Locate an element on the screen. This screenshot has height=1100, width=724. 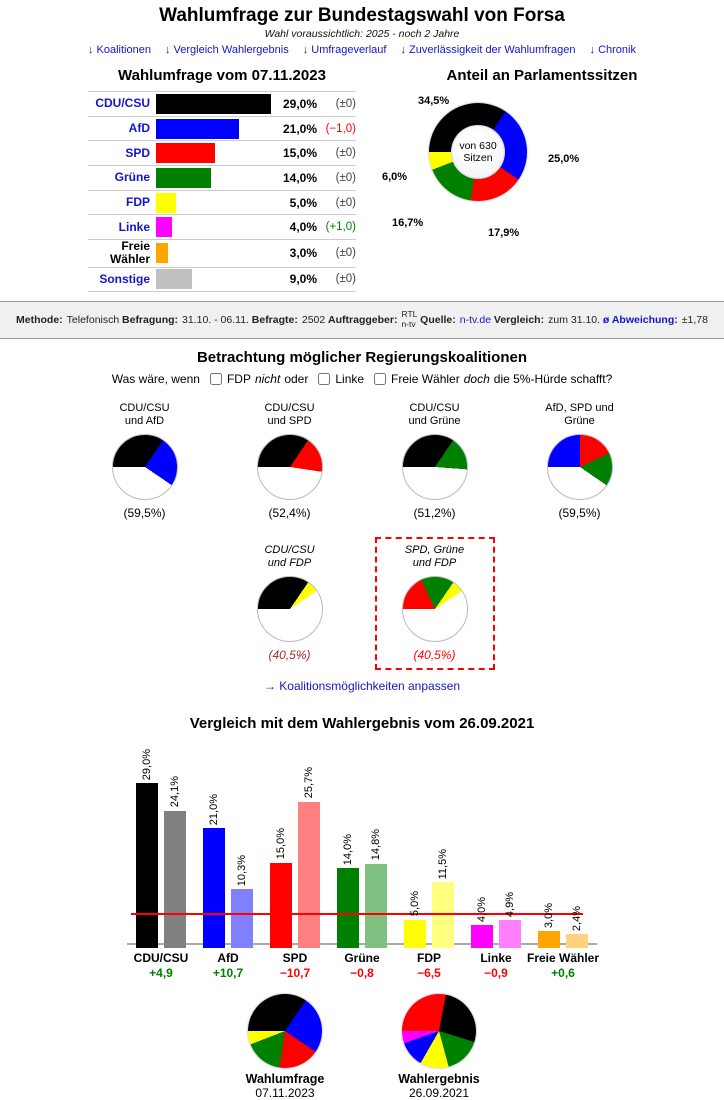
poll-value: 14,0% is located at coordinates (299, 177).